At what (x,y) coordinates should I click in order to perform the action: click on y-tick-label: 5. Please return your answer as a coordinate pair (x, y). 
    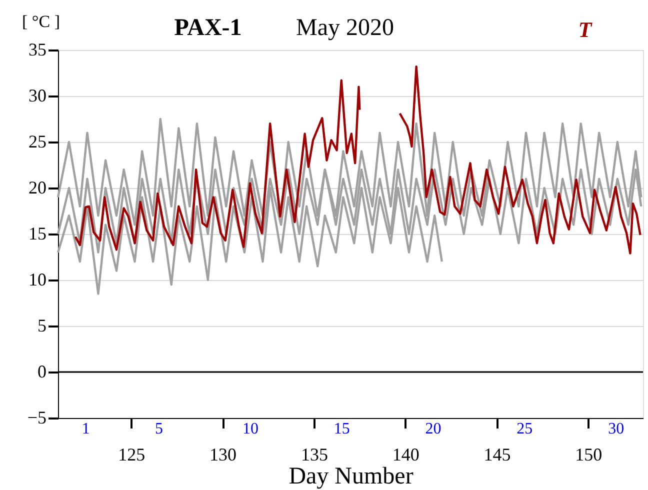
    Looking at the image, I should click on (42, 326).